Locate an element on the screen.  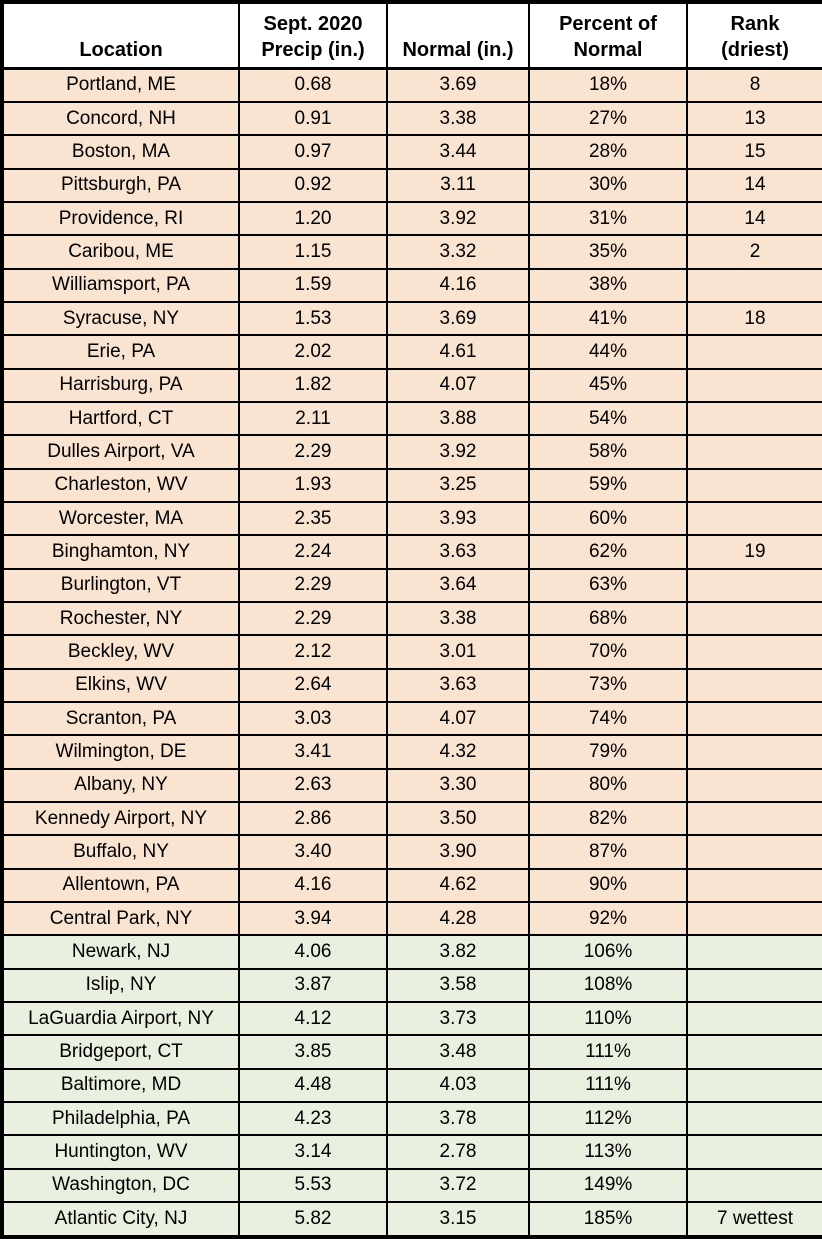
cell-normal: 3.15 is located at coordinates (458, 1219).